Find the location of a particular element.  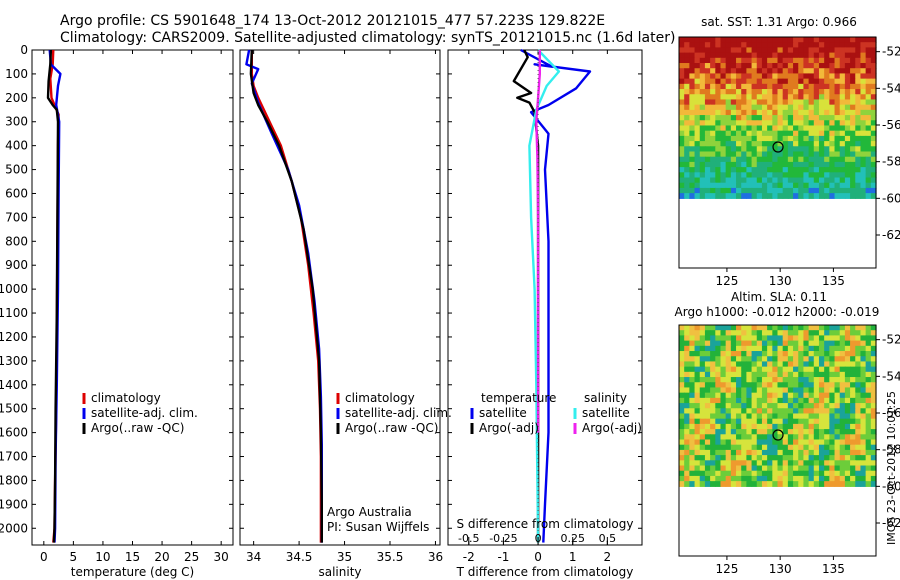

sla-map-axes-frame is located at coordinates (777, 440).